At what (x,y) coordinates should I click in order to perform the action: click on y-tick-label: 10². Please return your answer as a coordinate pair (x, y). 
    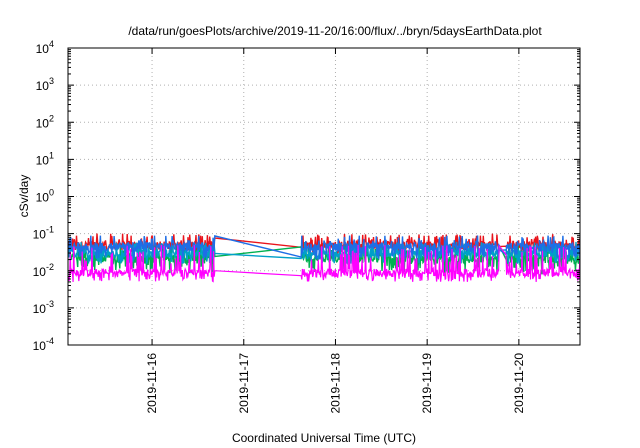
    Looking at the image, I should click on (45, 121).